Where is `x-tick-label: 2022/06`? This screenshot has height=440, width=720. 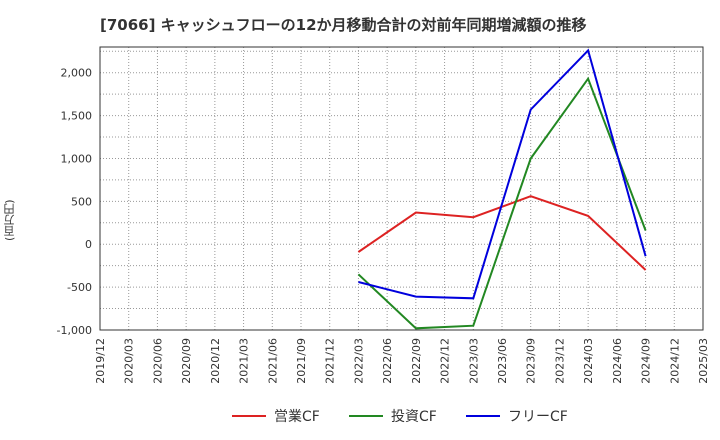 x-tick-label: 2022/06 is located at coordinates (387, 361).